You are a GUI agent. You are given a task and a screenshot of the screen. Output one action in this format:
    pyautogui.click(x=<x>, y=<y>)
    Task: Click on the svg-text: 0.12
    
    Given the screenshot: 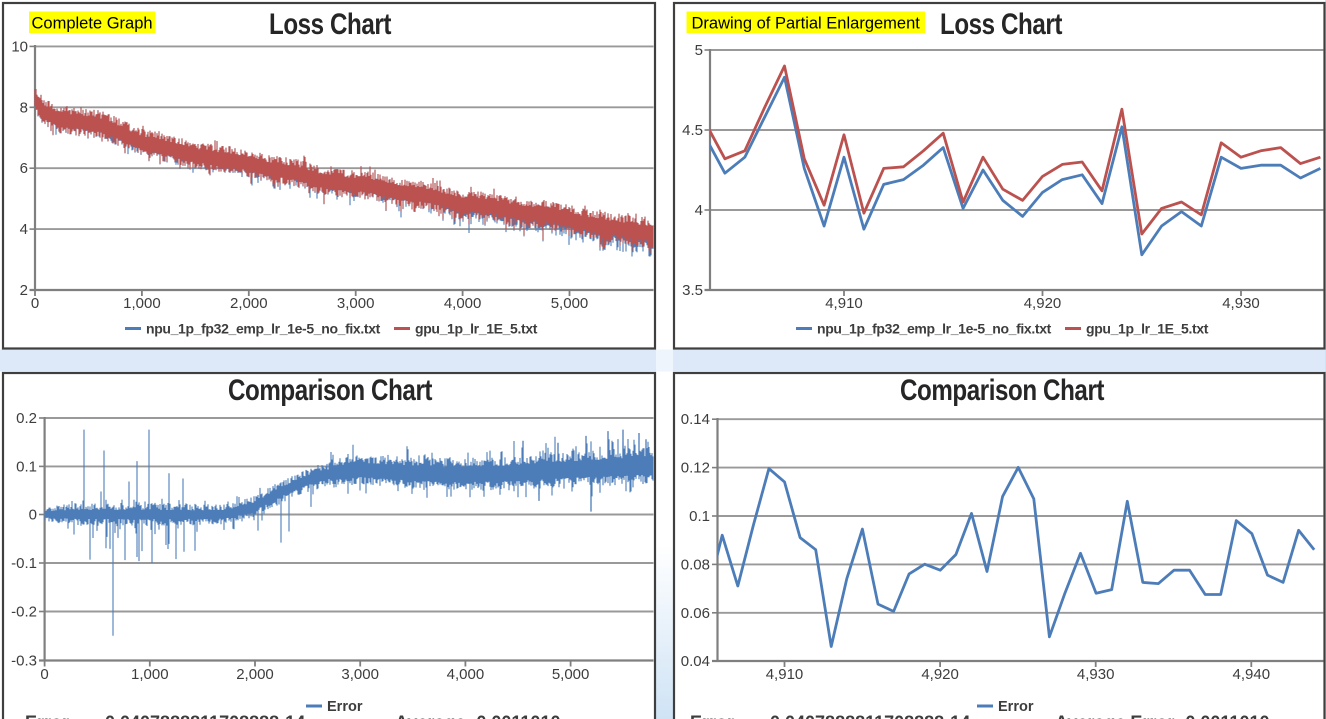 What is the action you would take?
    pyautogui.click(x=695, y=468)
    